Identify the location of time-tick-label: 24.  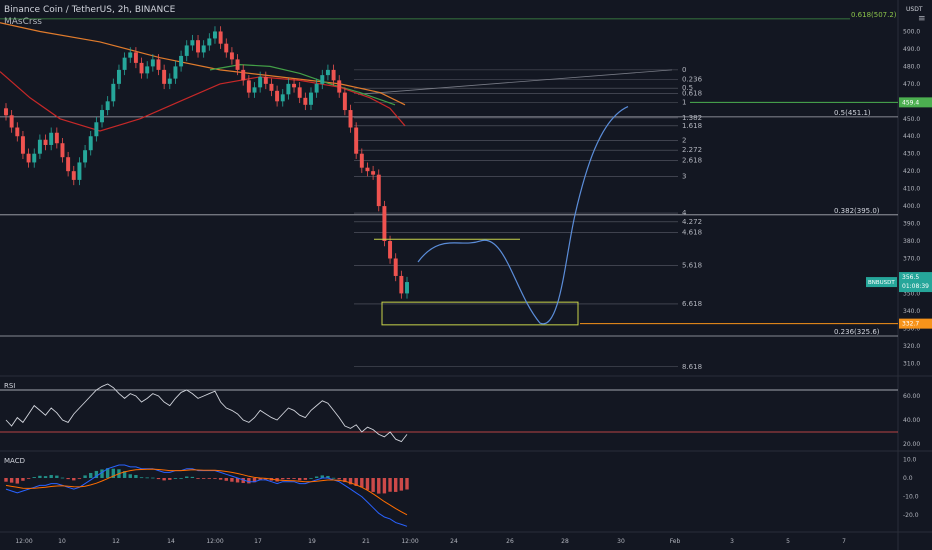
(454, 541).